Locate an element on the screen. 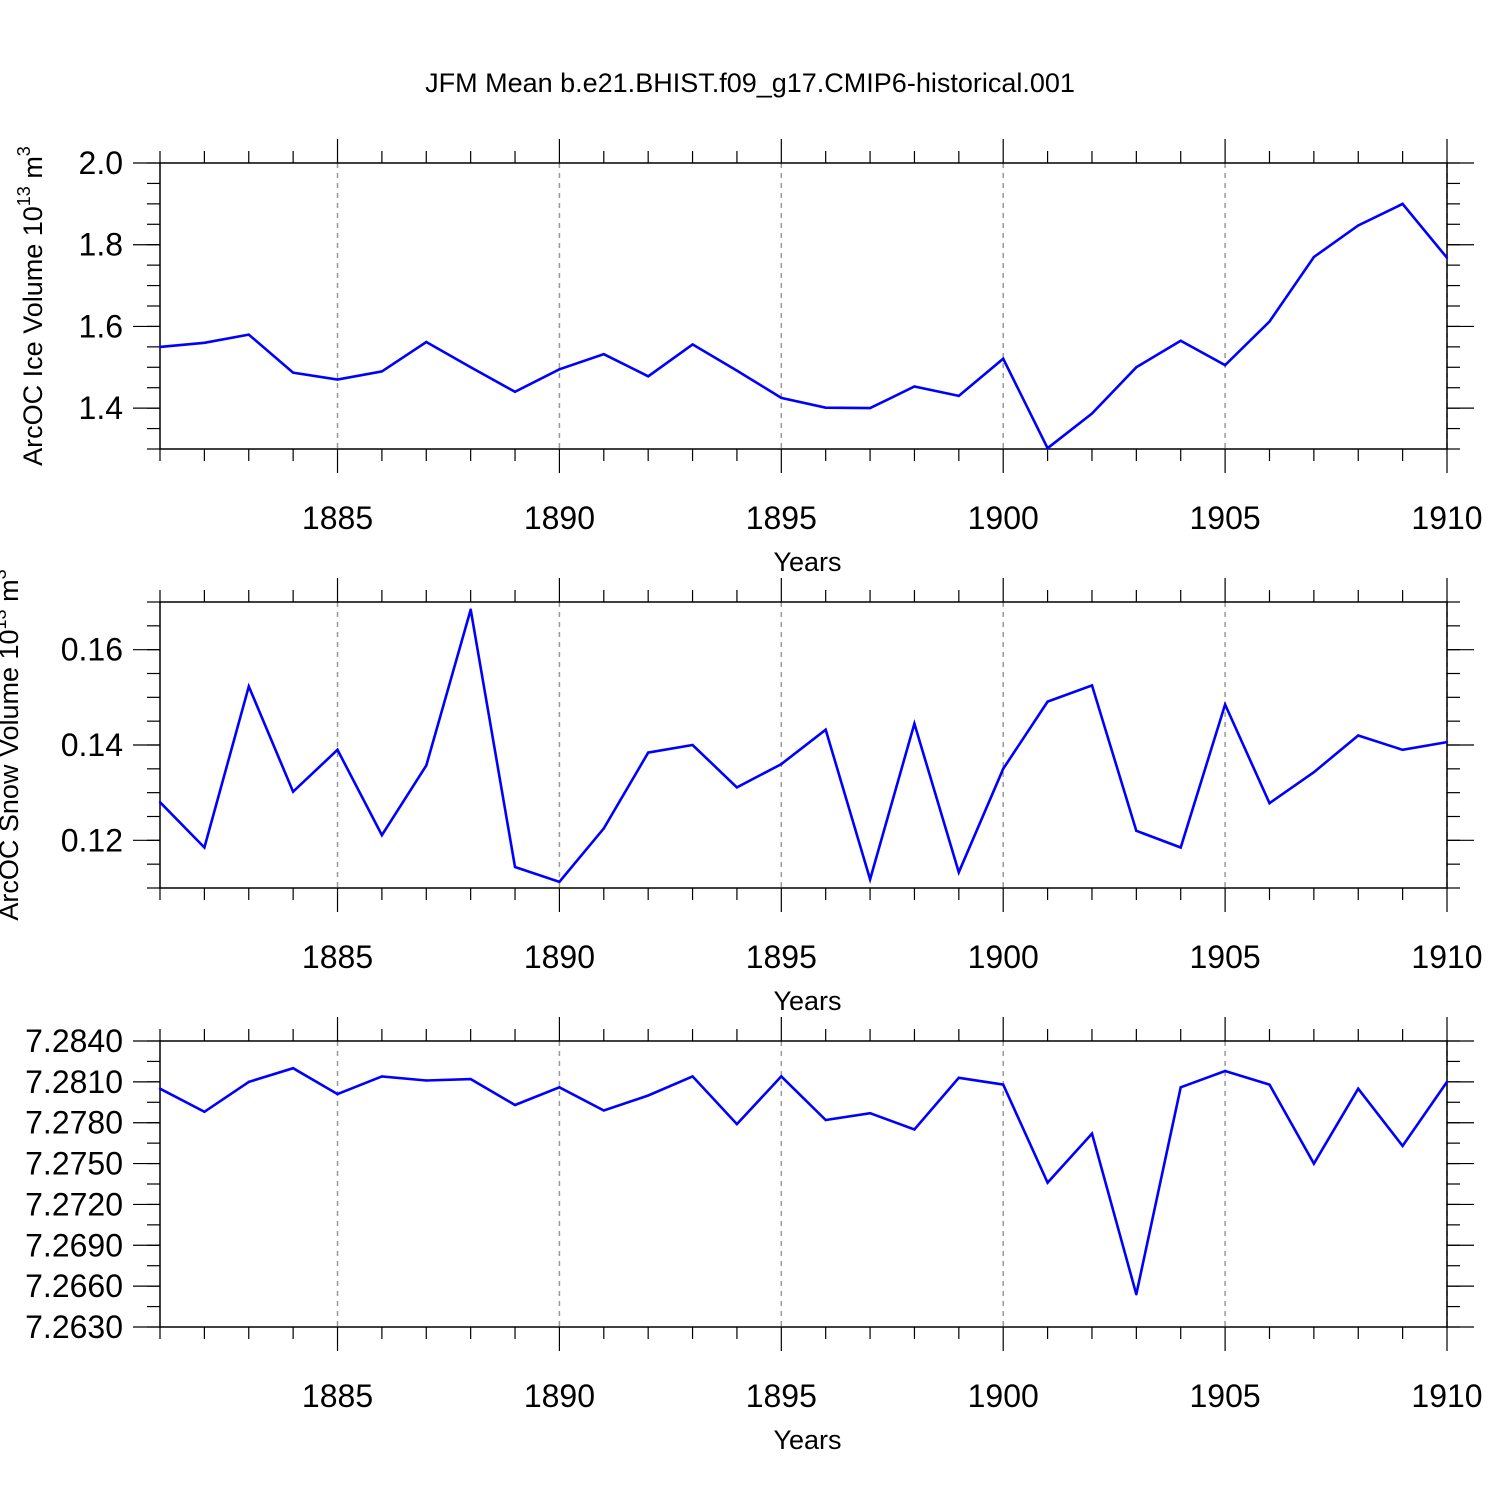  y-tick-label: 0.12 is located at coordinates (92, 840).